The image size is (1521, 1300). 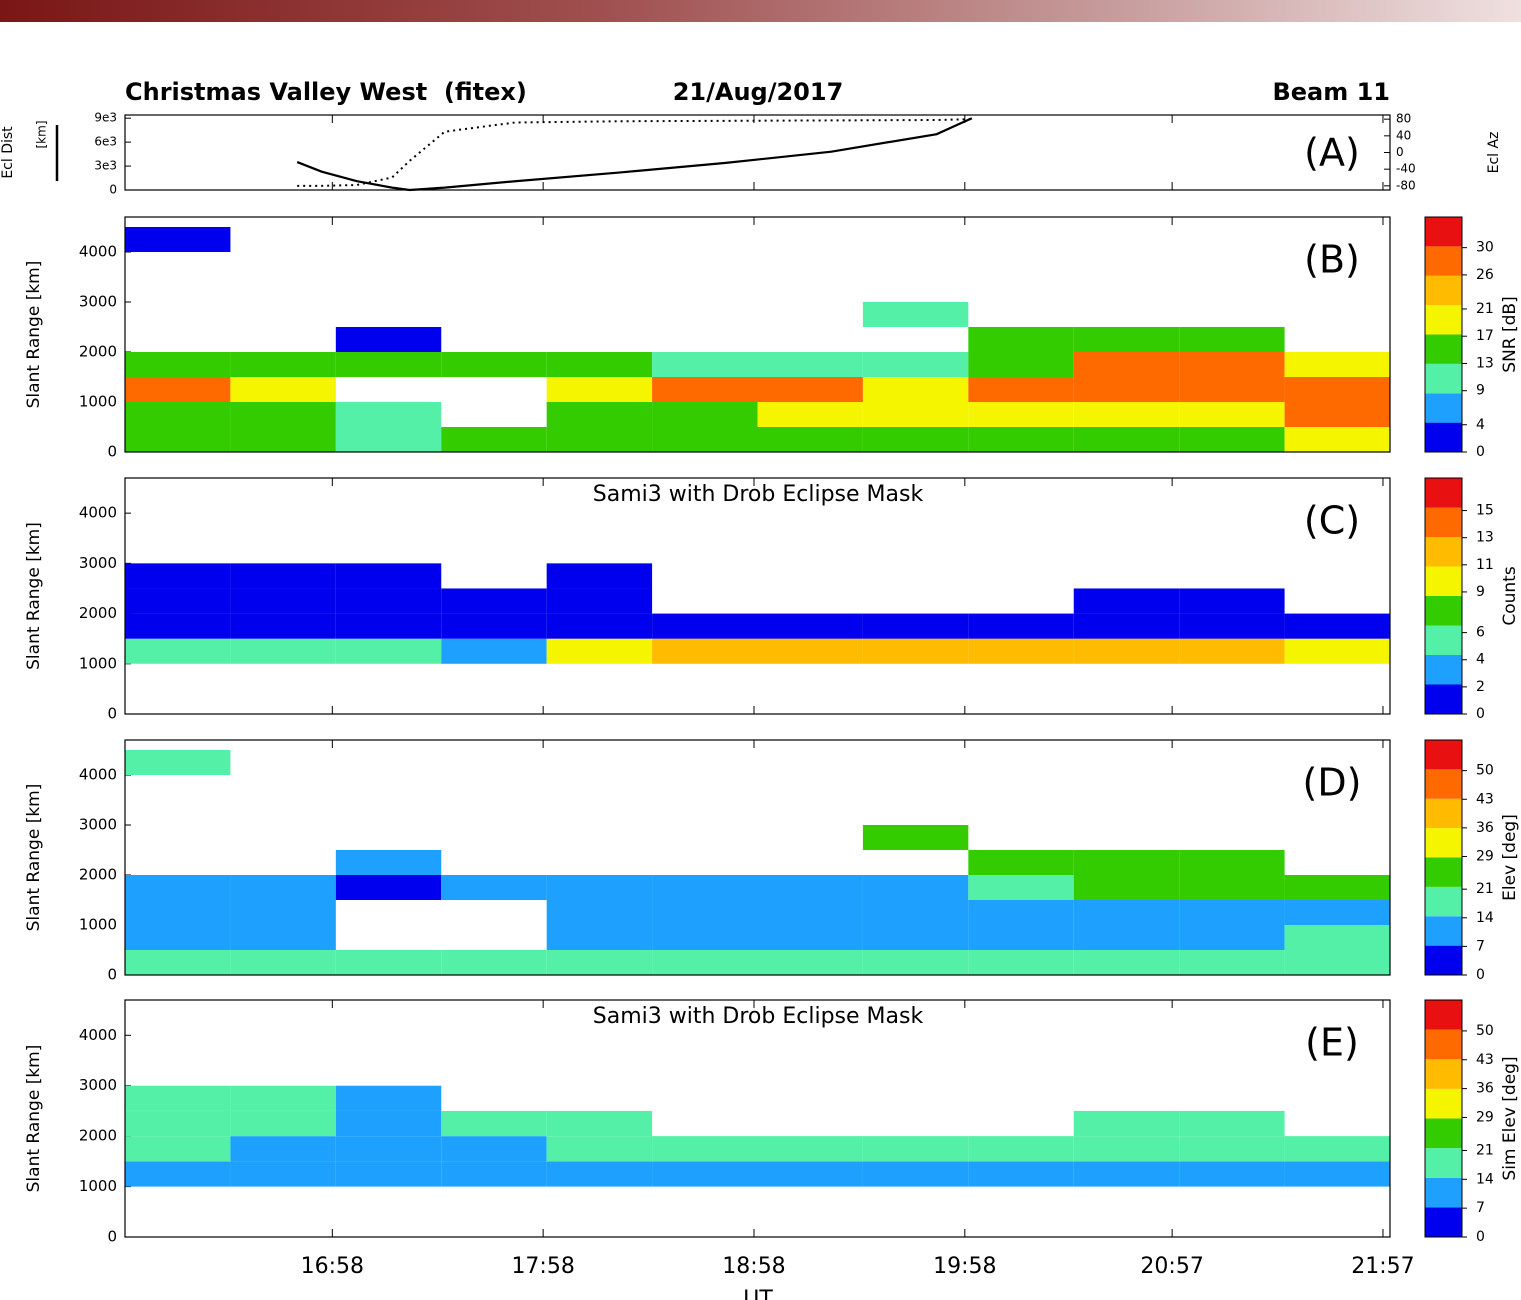 I want to click on y-label: Slant Range [km], so click(x=34, y=858).